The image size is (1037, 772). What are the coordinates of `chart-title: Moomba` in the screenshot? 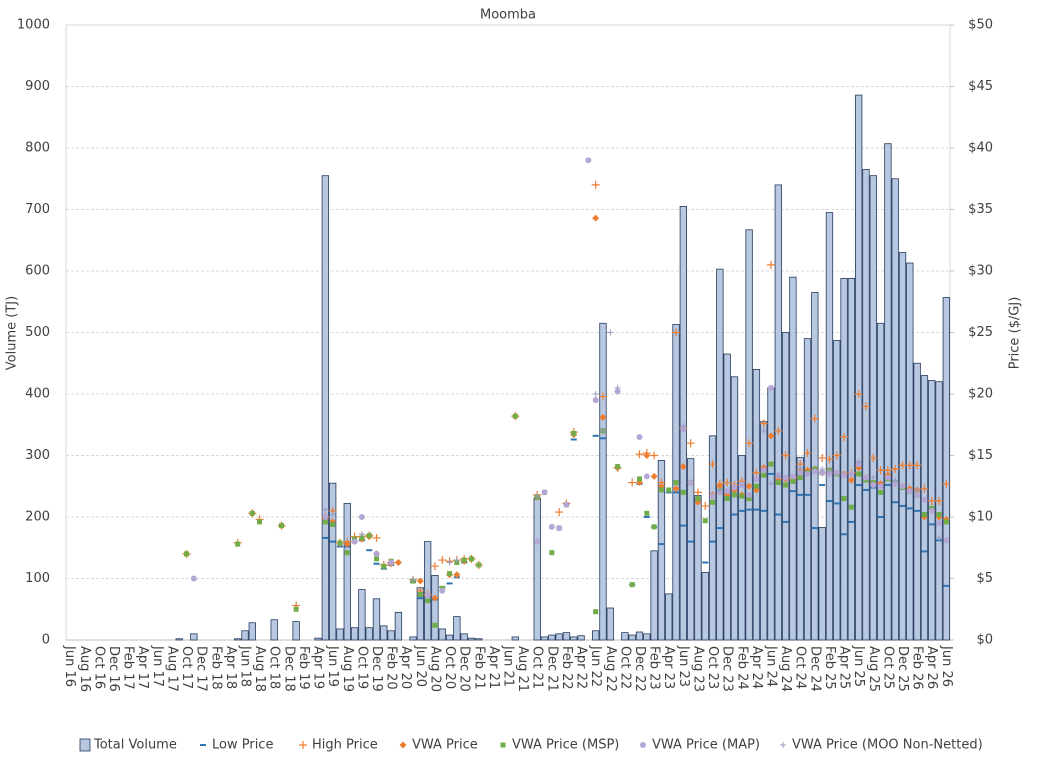 It's located at (508, 15).